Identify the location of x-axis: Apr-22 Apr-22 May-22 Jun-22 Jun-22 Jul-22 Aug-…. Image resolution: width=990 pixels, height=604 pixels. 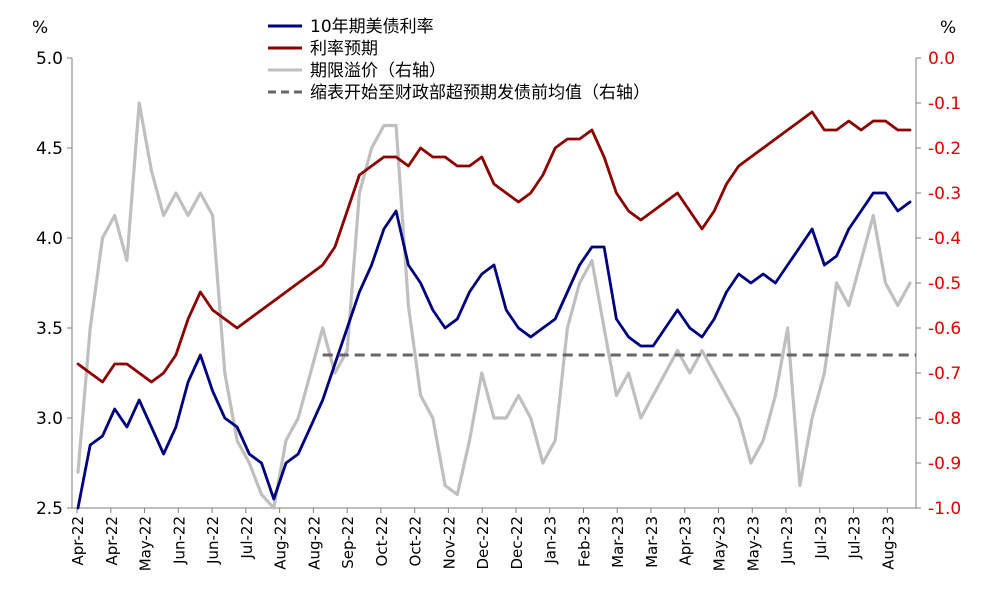
(483, 539).